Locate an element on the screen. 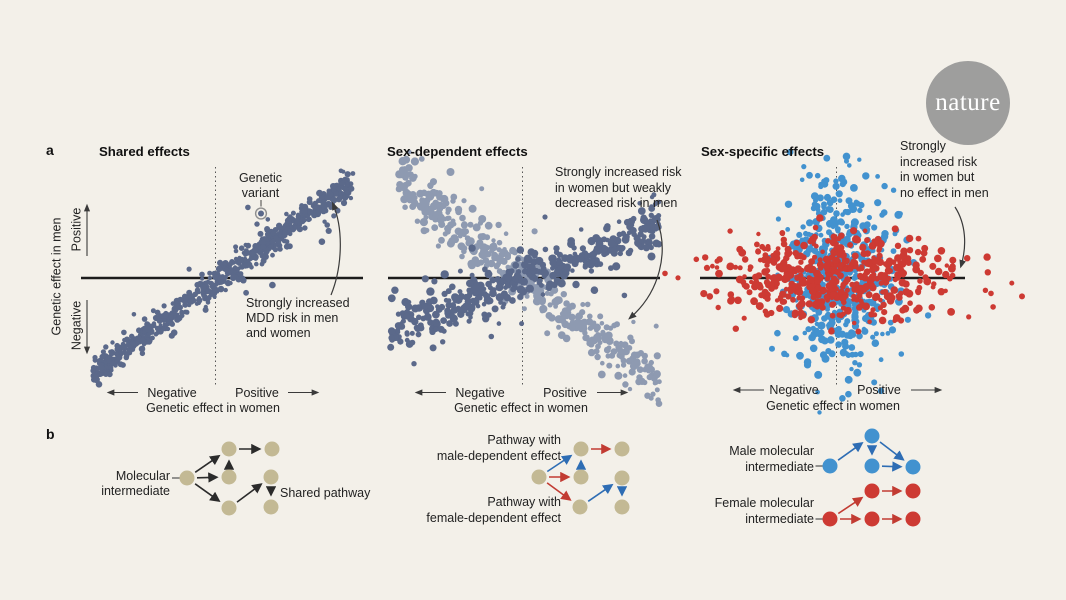 The width and height of the screenshot is (1066, 600). male-specific-pathway-network-node is located at coordinates (913, 467).